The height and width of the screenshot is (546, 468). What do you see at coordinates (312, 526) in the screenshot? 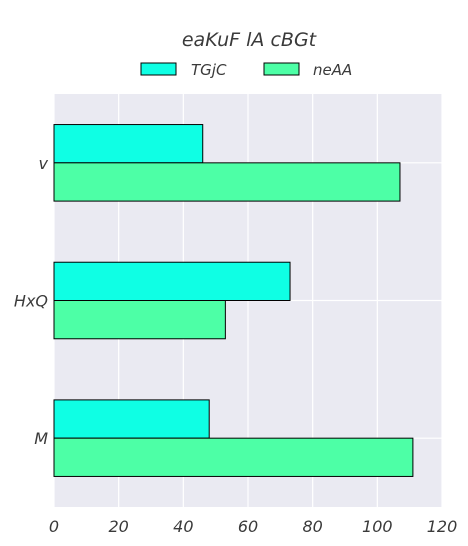
I see `x-tick-label-4: 80` at bounding box center [312, 526].